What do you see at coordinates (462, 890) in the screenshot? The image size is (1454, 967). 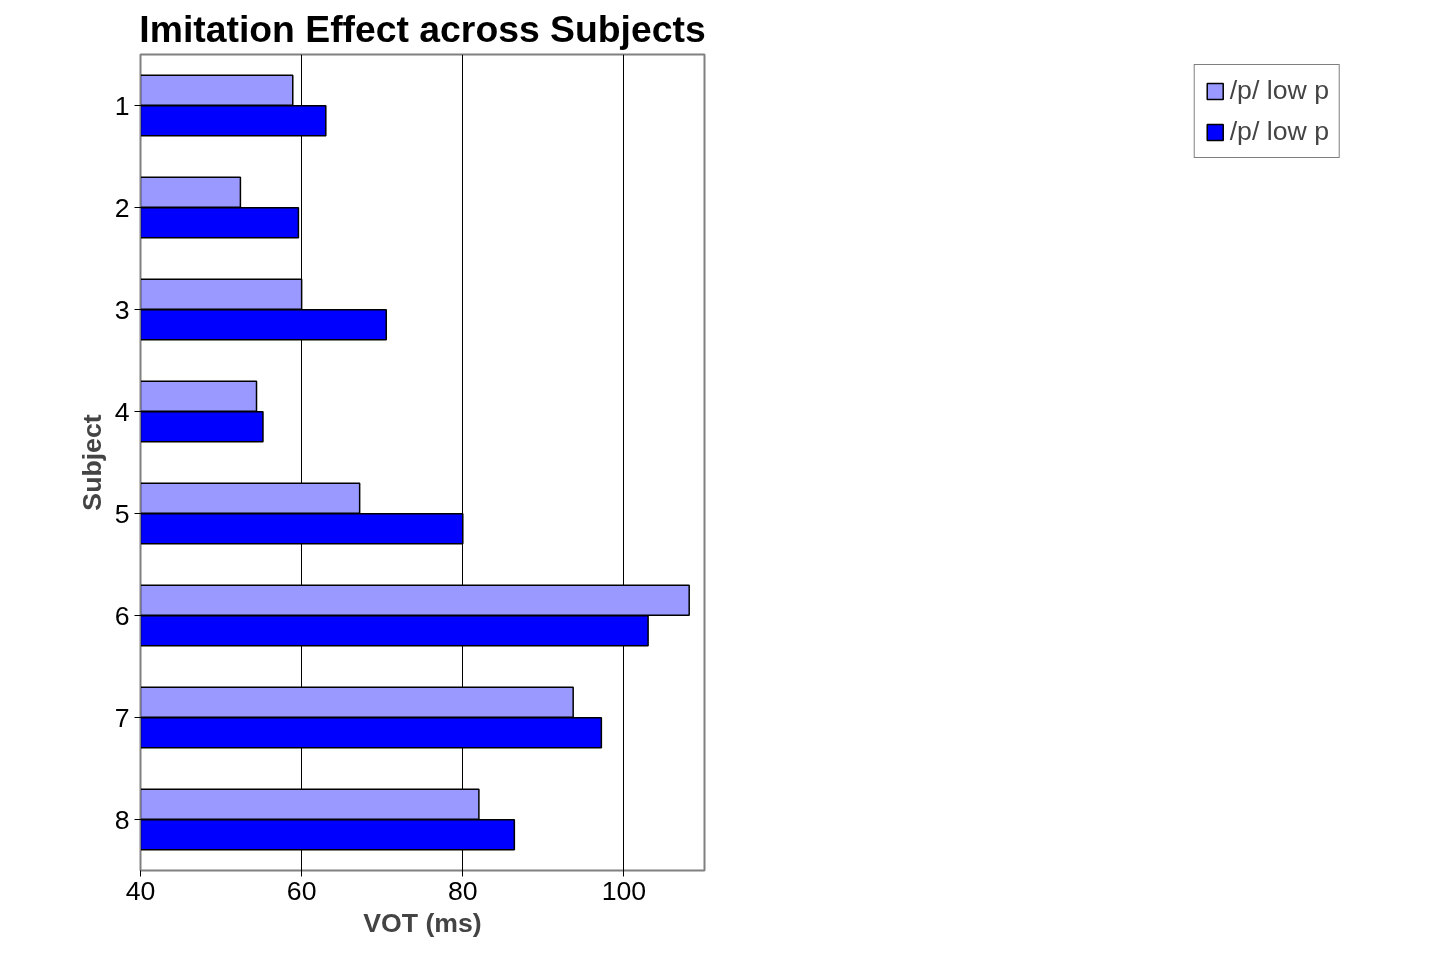 I see `x-tick-label: 80` at bounding box center [462, 890].